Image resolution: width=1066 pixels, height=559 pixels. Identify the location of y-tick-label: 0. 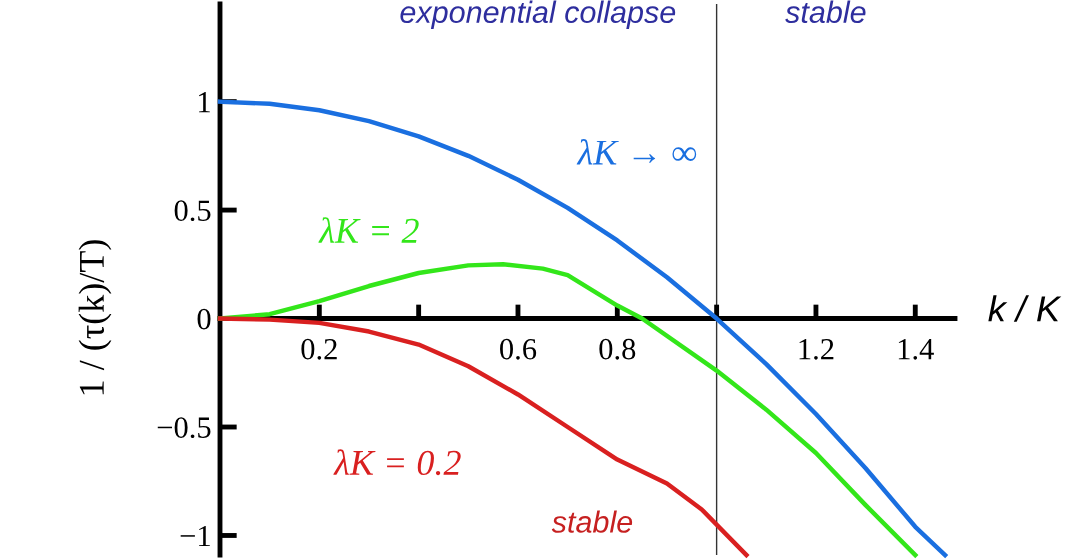
(204, 319).